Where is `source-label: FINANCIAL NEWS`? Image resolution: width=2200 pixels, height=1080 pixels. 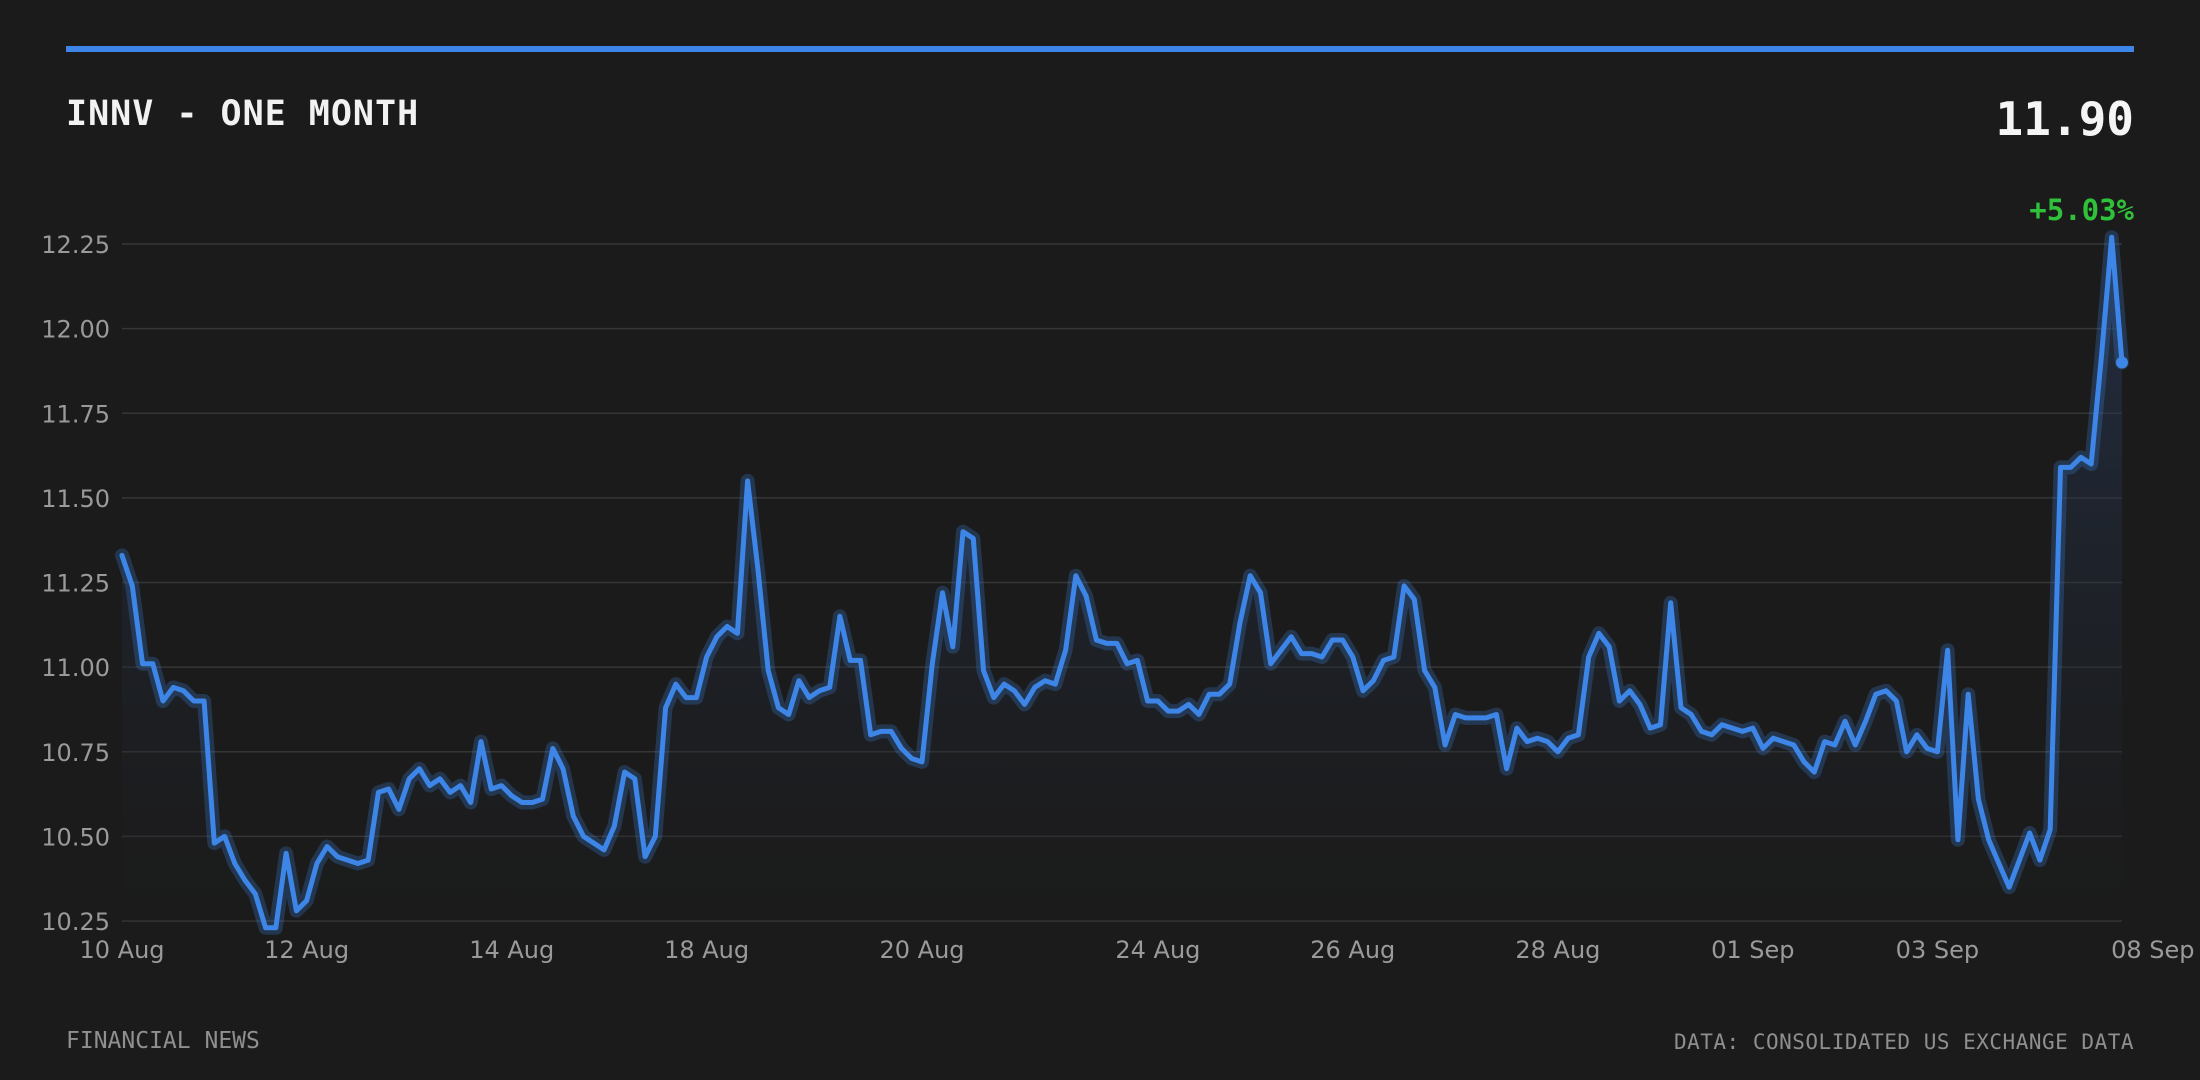
source-label: FINANCIAL NEWS is located at coordinates (163, 1041).